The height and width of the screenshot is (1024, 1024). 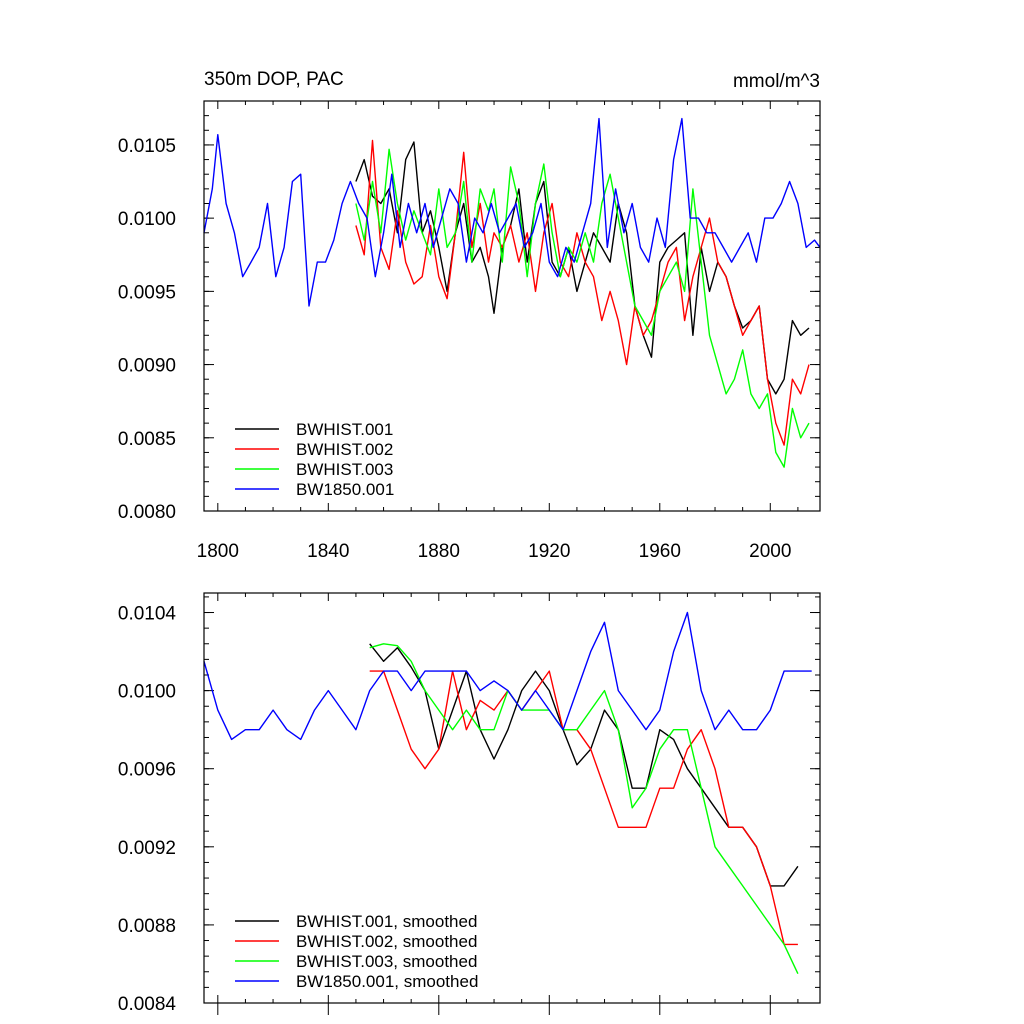 I want to click on y-tick-label: 0.0092, so click(x=147, y=848).